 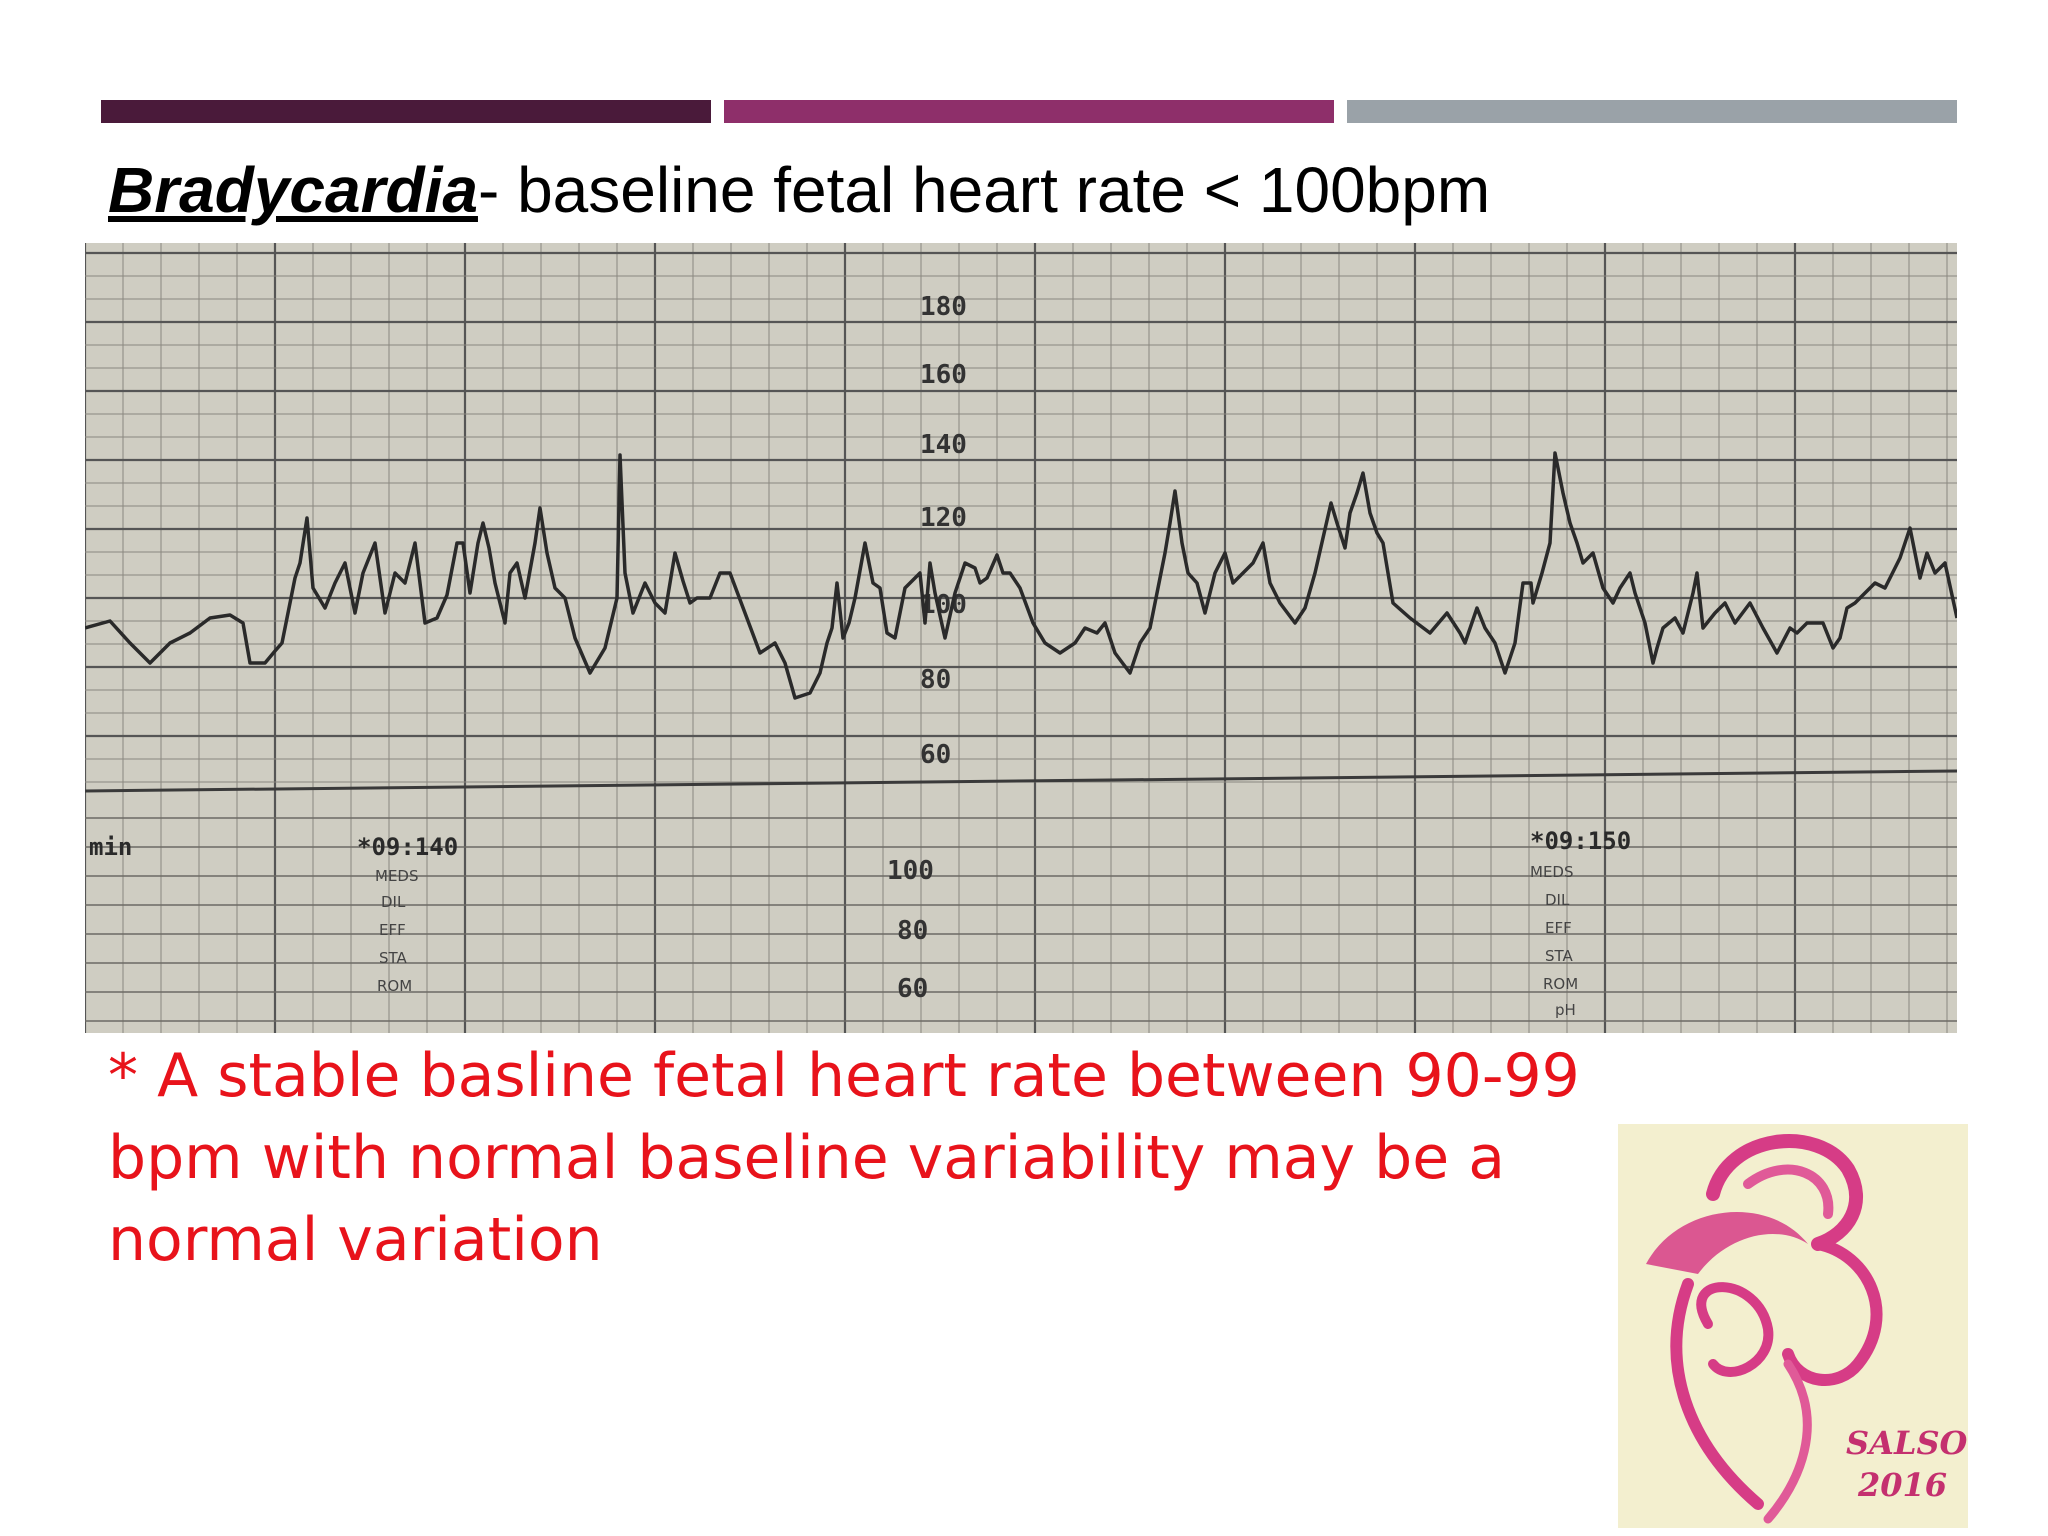 I want to click on upper-label-160: 160, so click(x=943, y=375).